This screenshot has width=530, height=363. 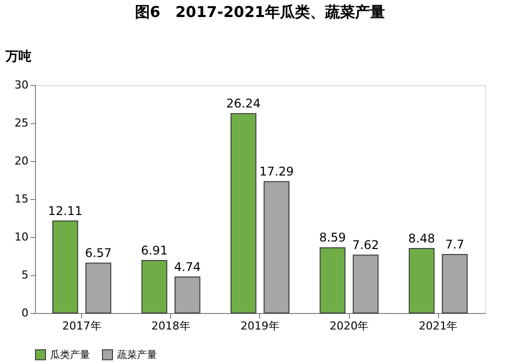 What do you see at coordinates (98, 253) in the screenshot?
I see `data-label: 6.57` at bounding box center [98, 253].